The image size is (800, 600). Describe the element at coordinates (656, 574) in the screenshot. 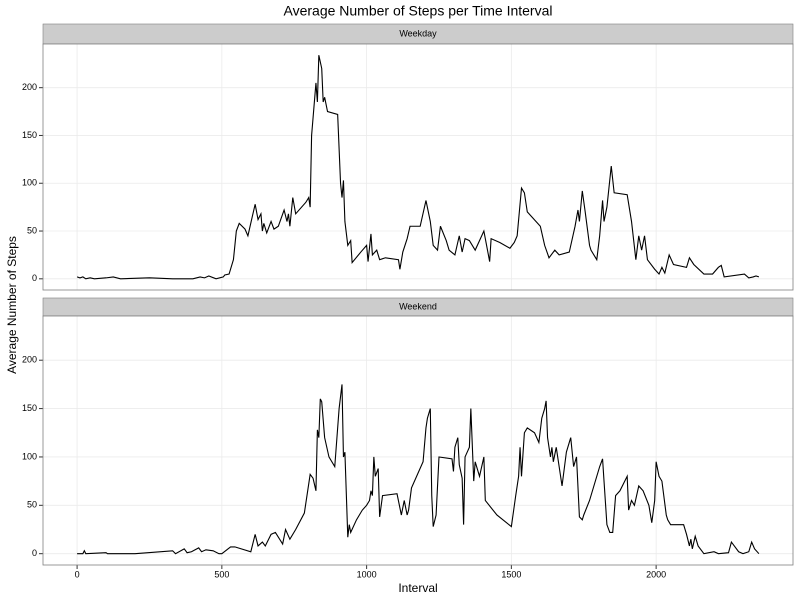

I see `x-tick-label: 2000` at that location.